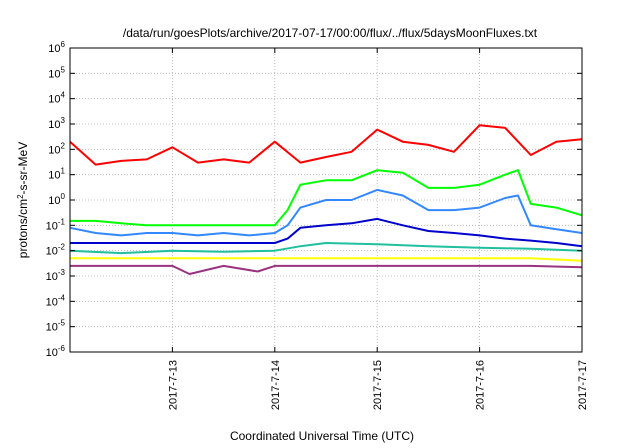 This screenshot has height=448, width=640. I want to click on y-tick-label: 10⁰, so click(56, 199).